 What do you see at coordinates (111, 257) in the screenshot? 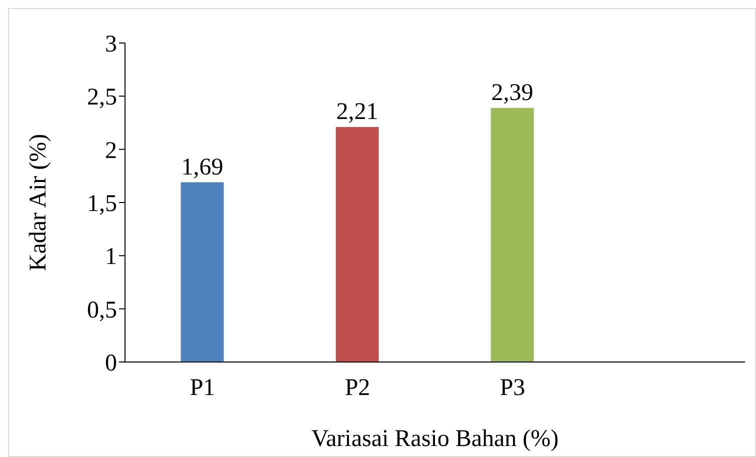
I see `y-tick-label: 1` at bounding box center [111, 257].